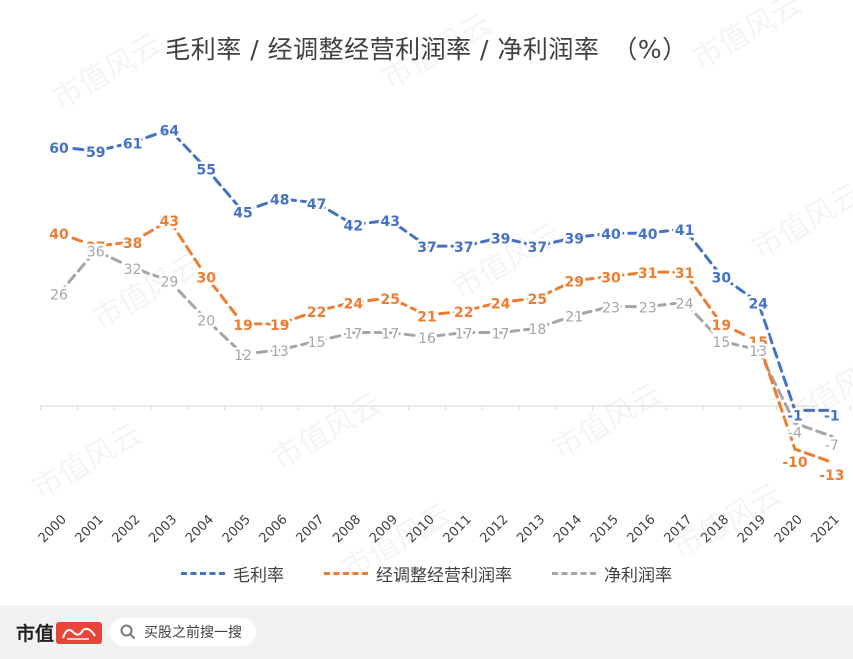 This screenshot has width=853, height=659. What do you see at coordinates (205, 170) in the screenshot?
I see `data-label: 55` at bounding box center [205, 170].